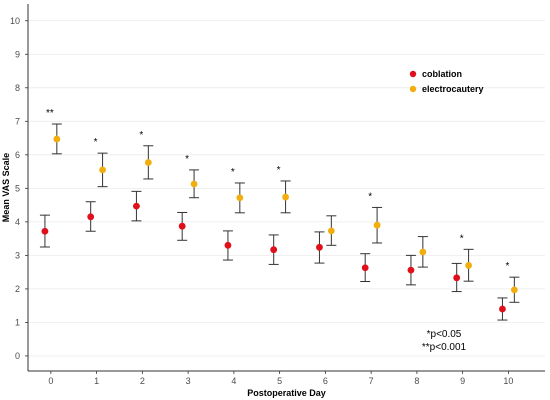  Describe the element at coordinates (279, 170) in the screenshot. I see `significance-day-5: *` at that location.